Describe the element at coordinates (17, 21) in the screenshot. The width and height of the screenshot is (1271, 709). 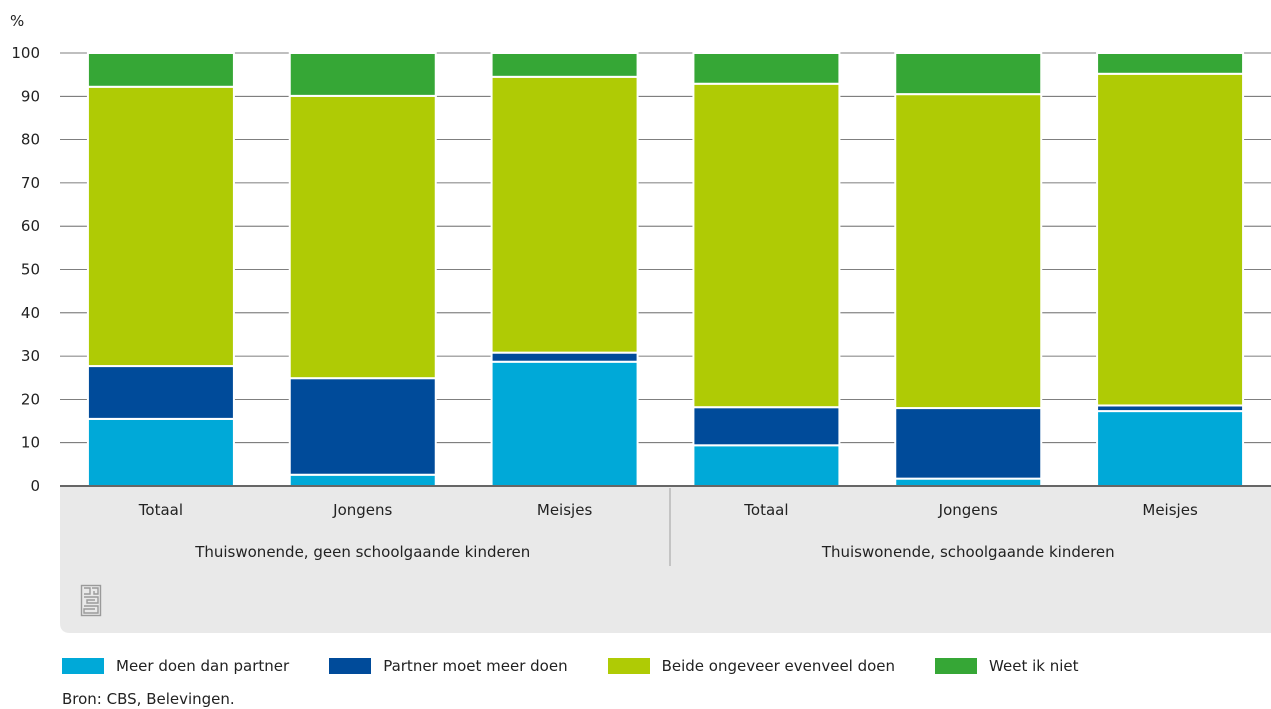
I see `y-axis-unit-label: %` at that location.